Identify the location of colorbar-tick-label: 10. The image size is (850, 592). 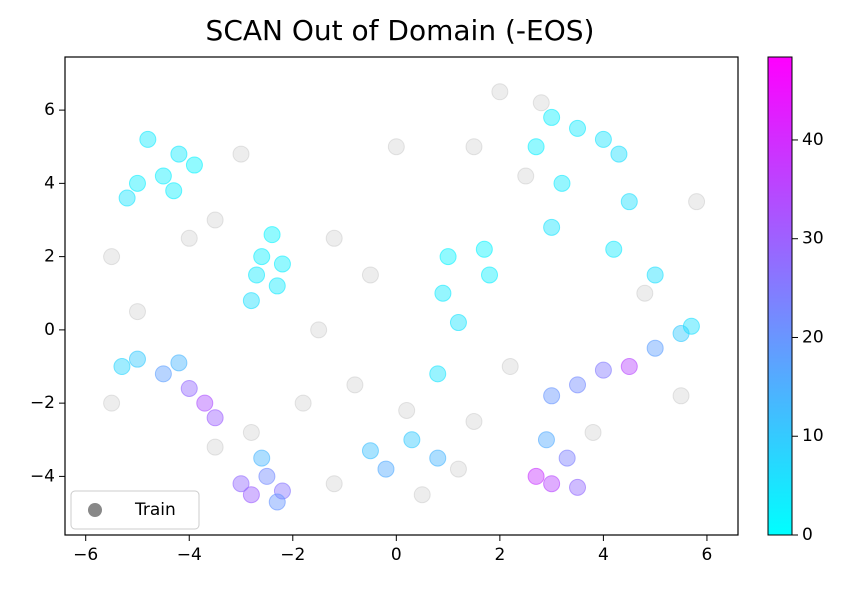
(813, 436).